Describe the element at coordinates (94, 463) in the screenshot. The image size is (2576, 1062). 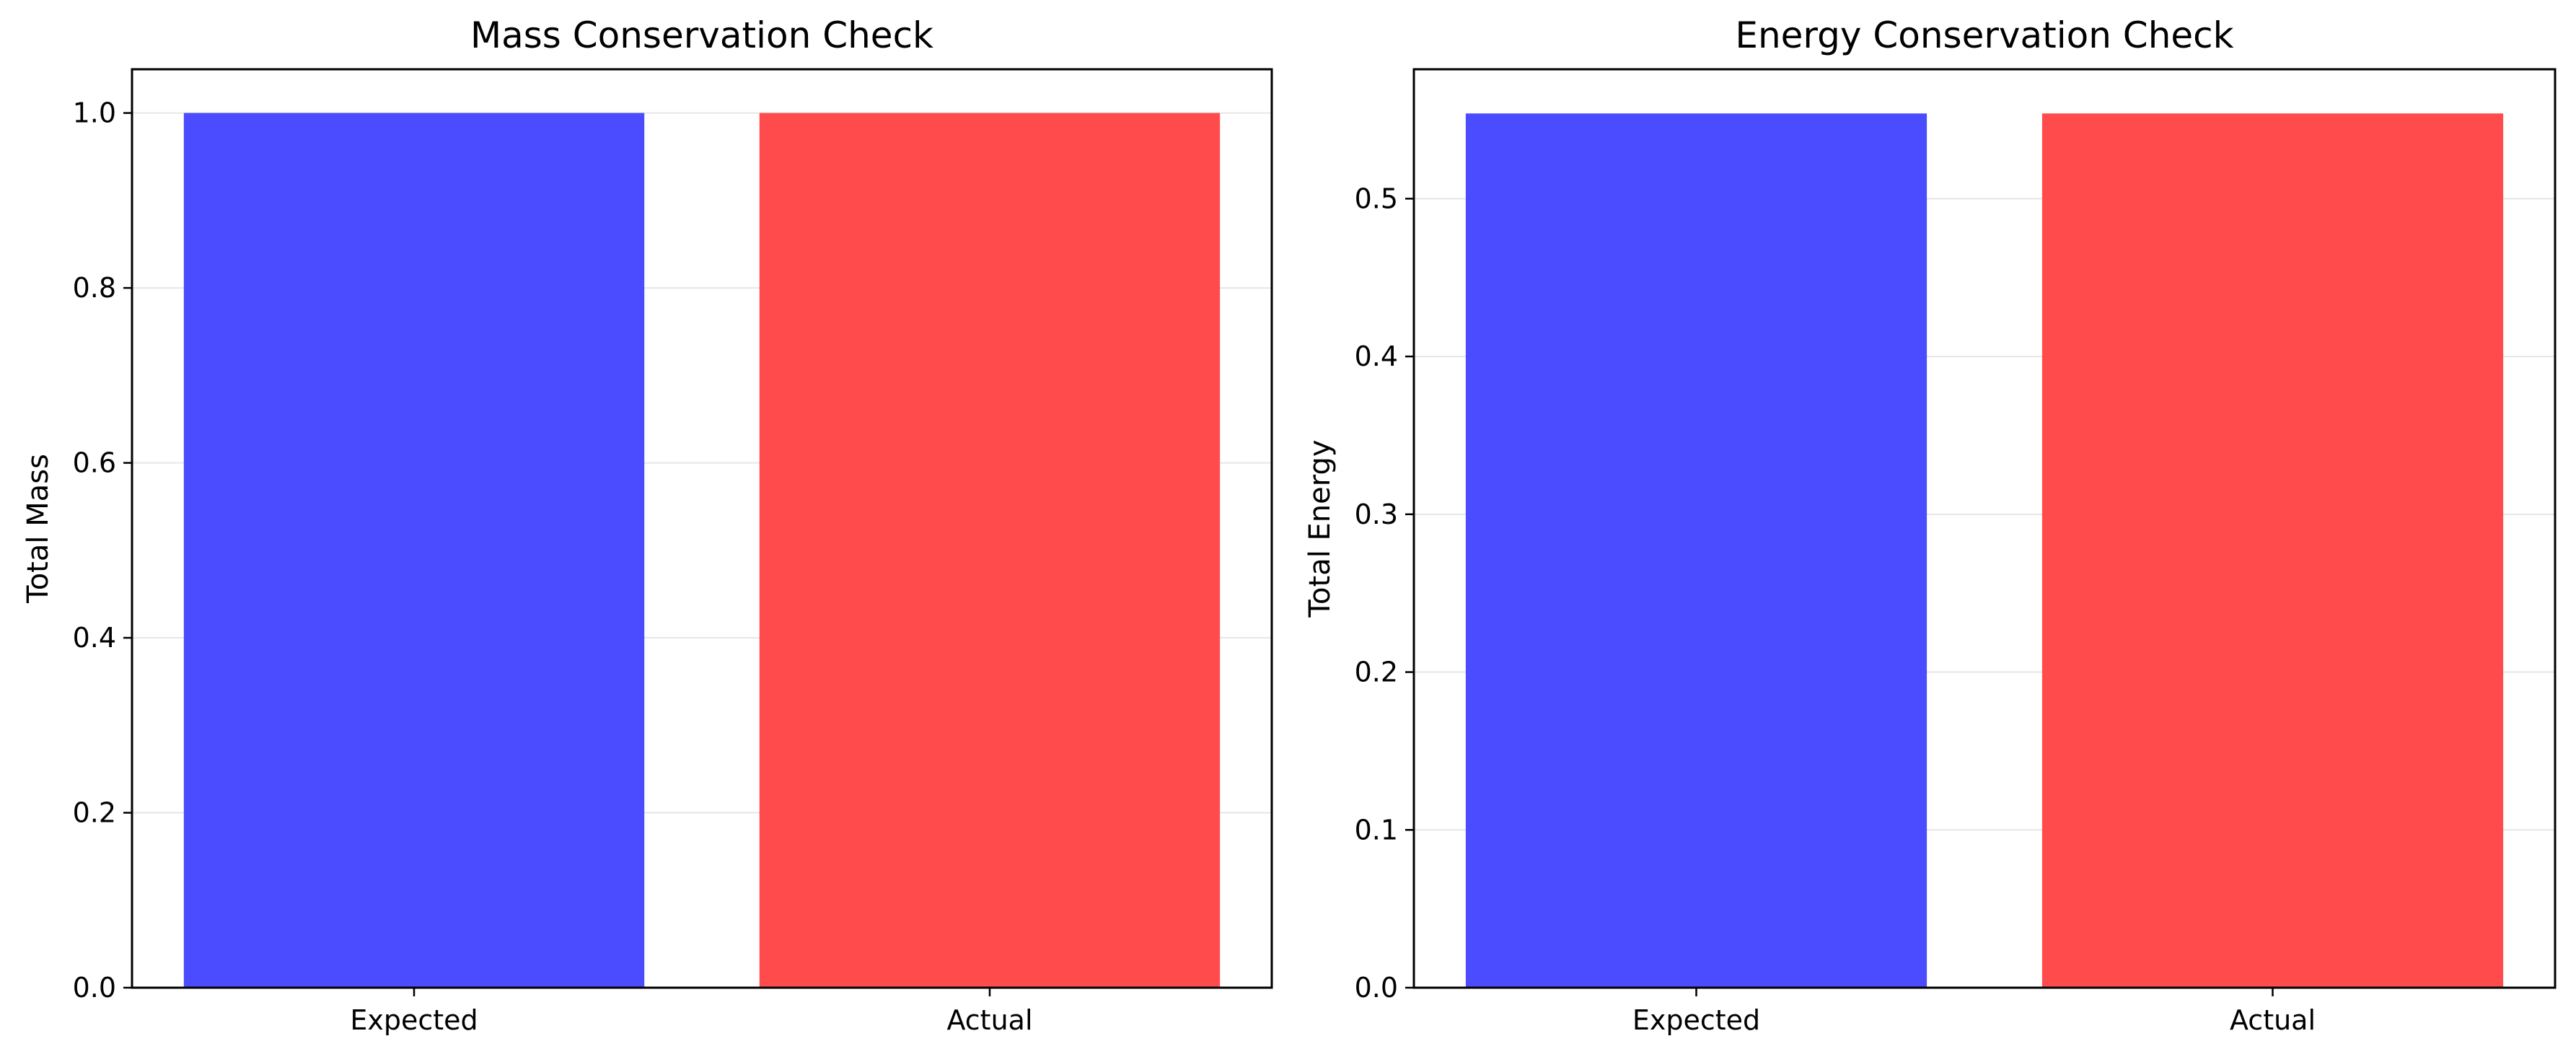
I see `y-tick-label: 0.6` at that location.